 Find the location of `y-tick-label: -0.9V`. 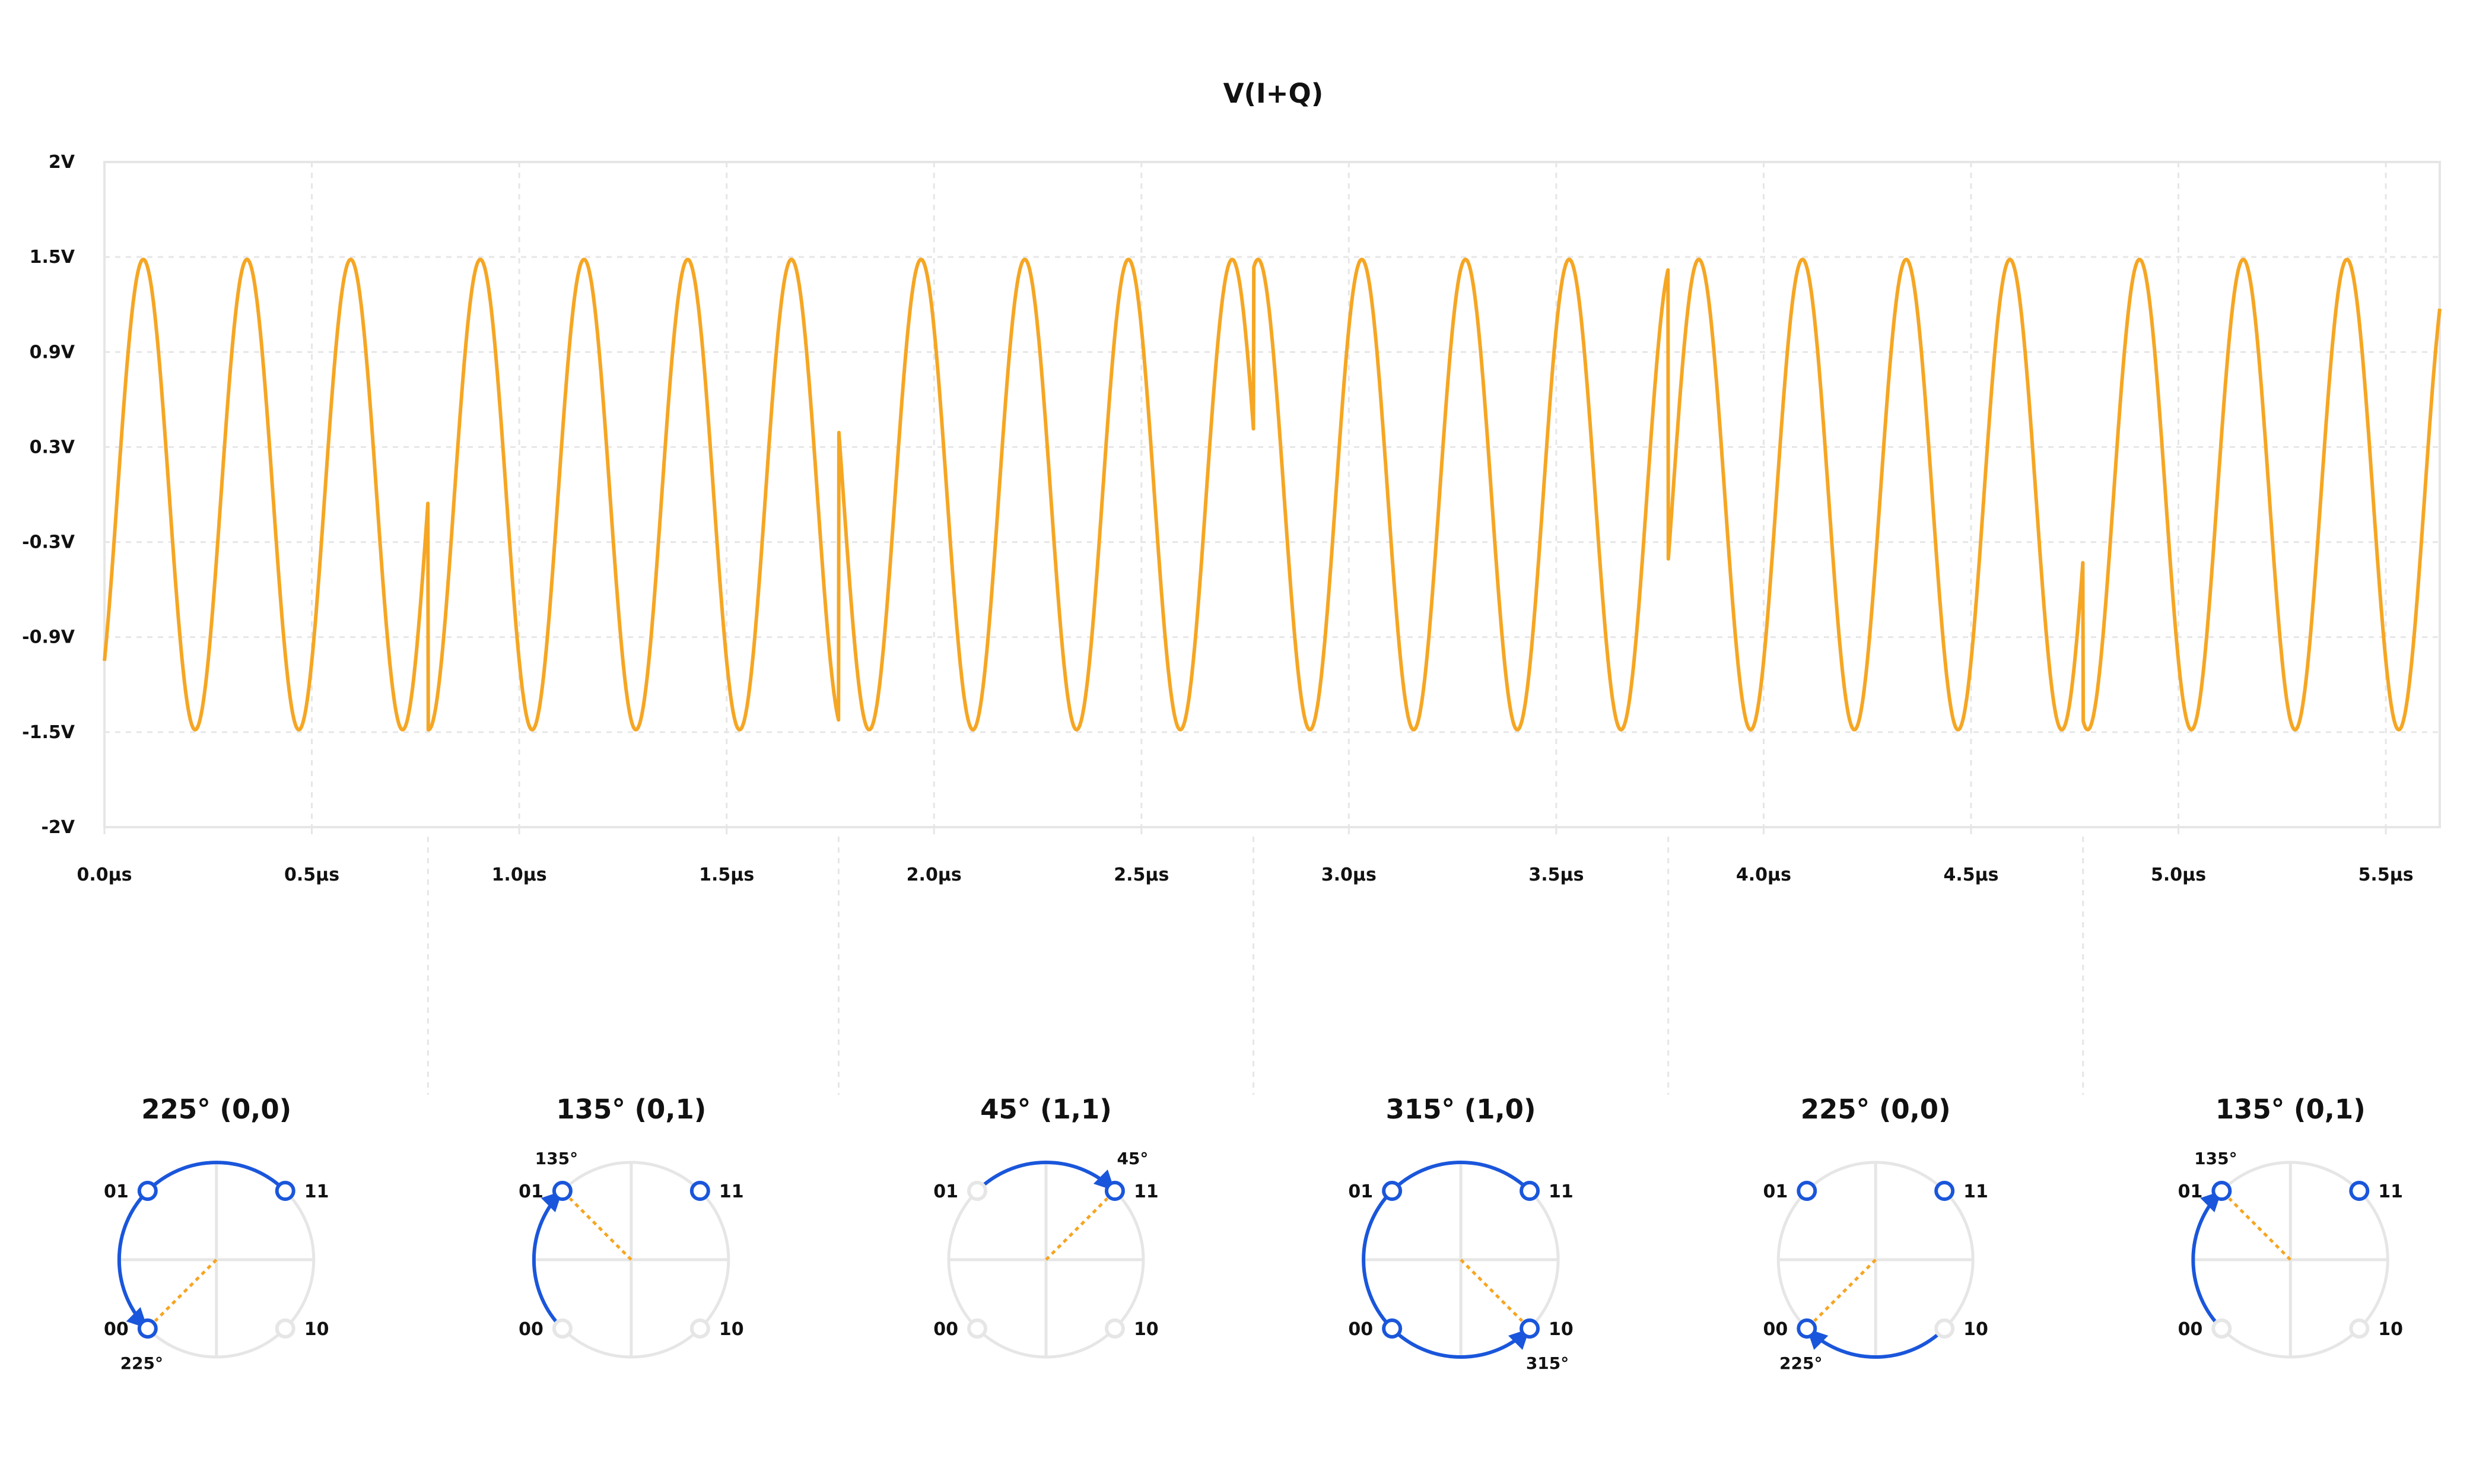

y-tick-label: -0.9V is located at coordinates (49, 637).